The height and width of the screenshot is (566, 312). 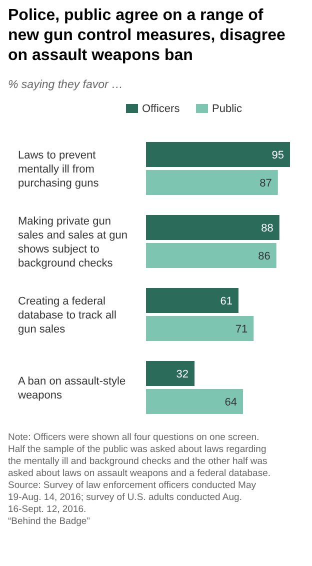 What do you see at coordinates (161, 109) in the screenshot?
I see `legend-label: Officers` at bounding box center [161, 109].